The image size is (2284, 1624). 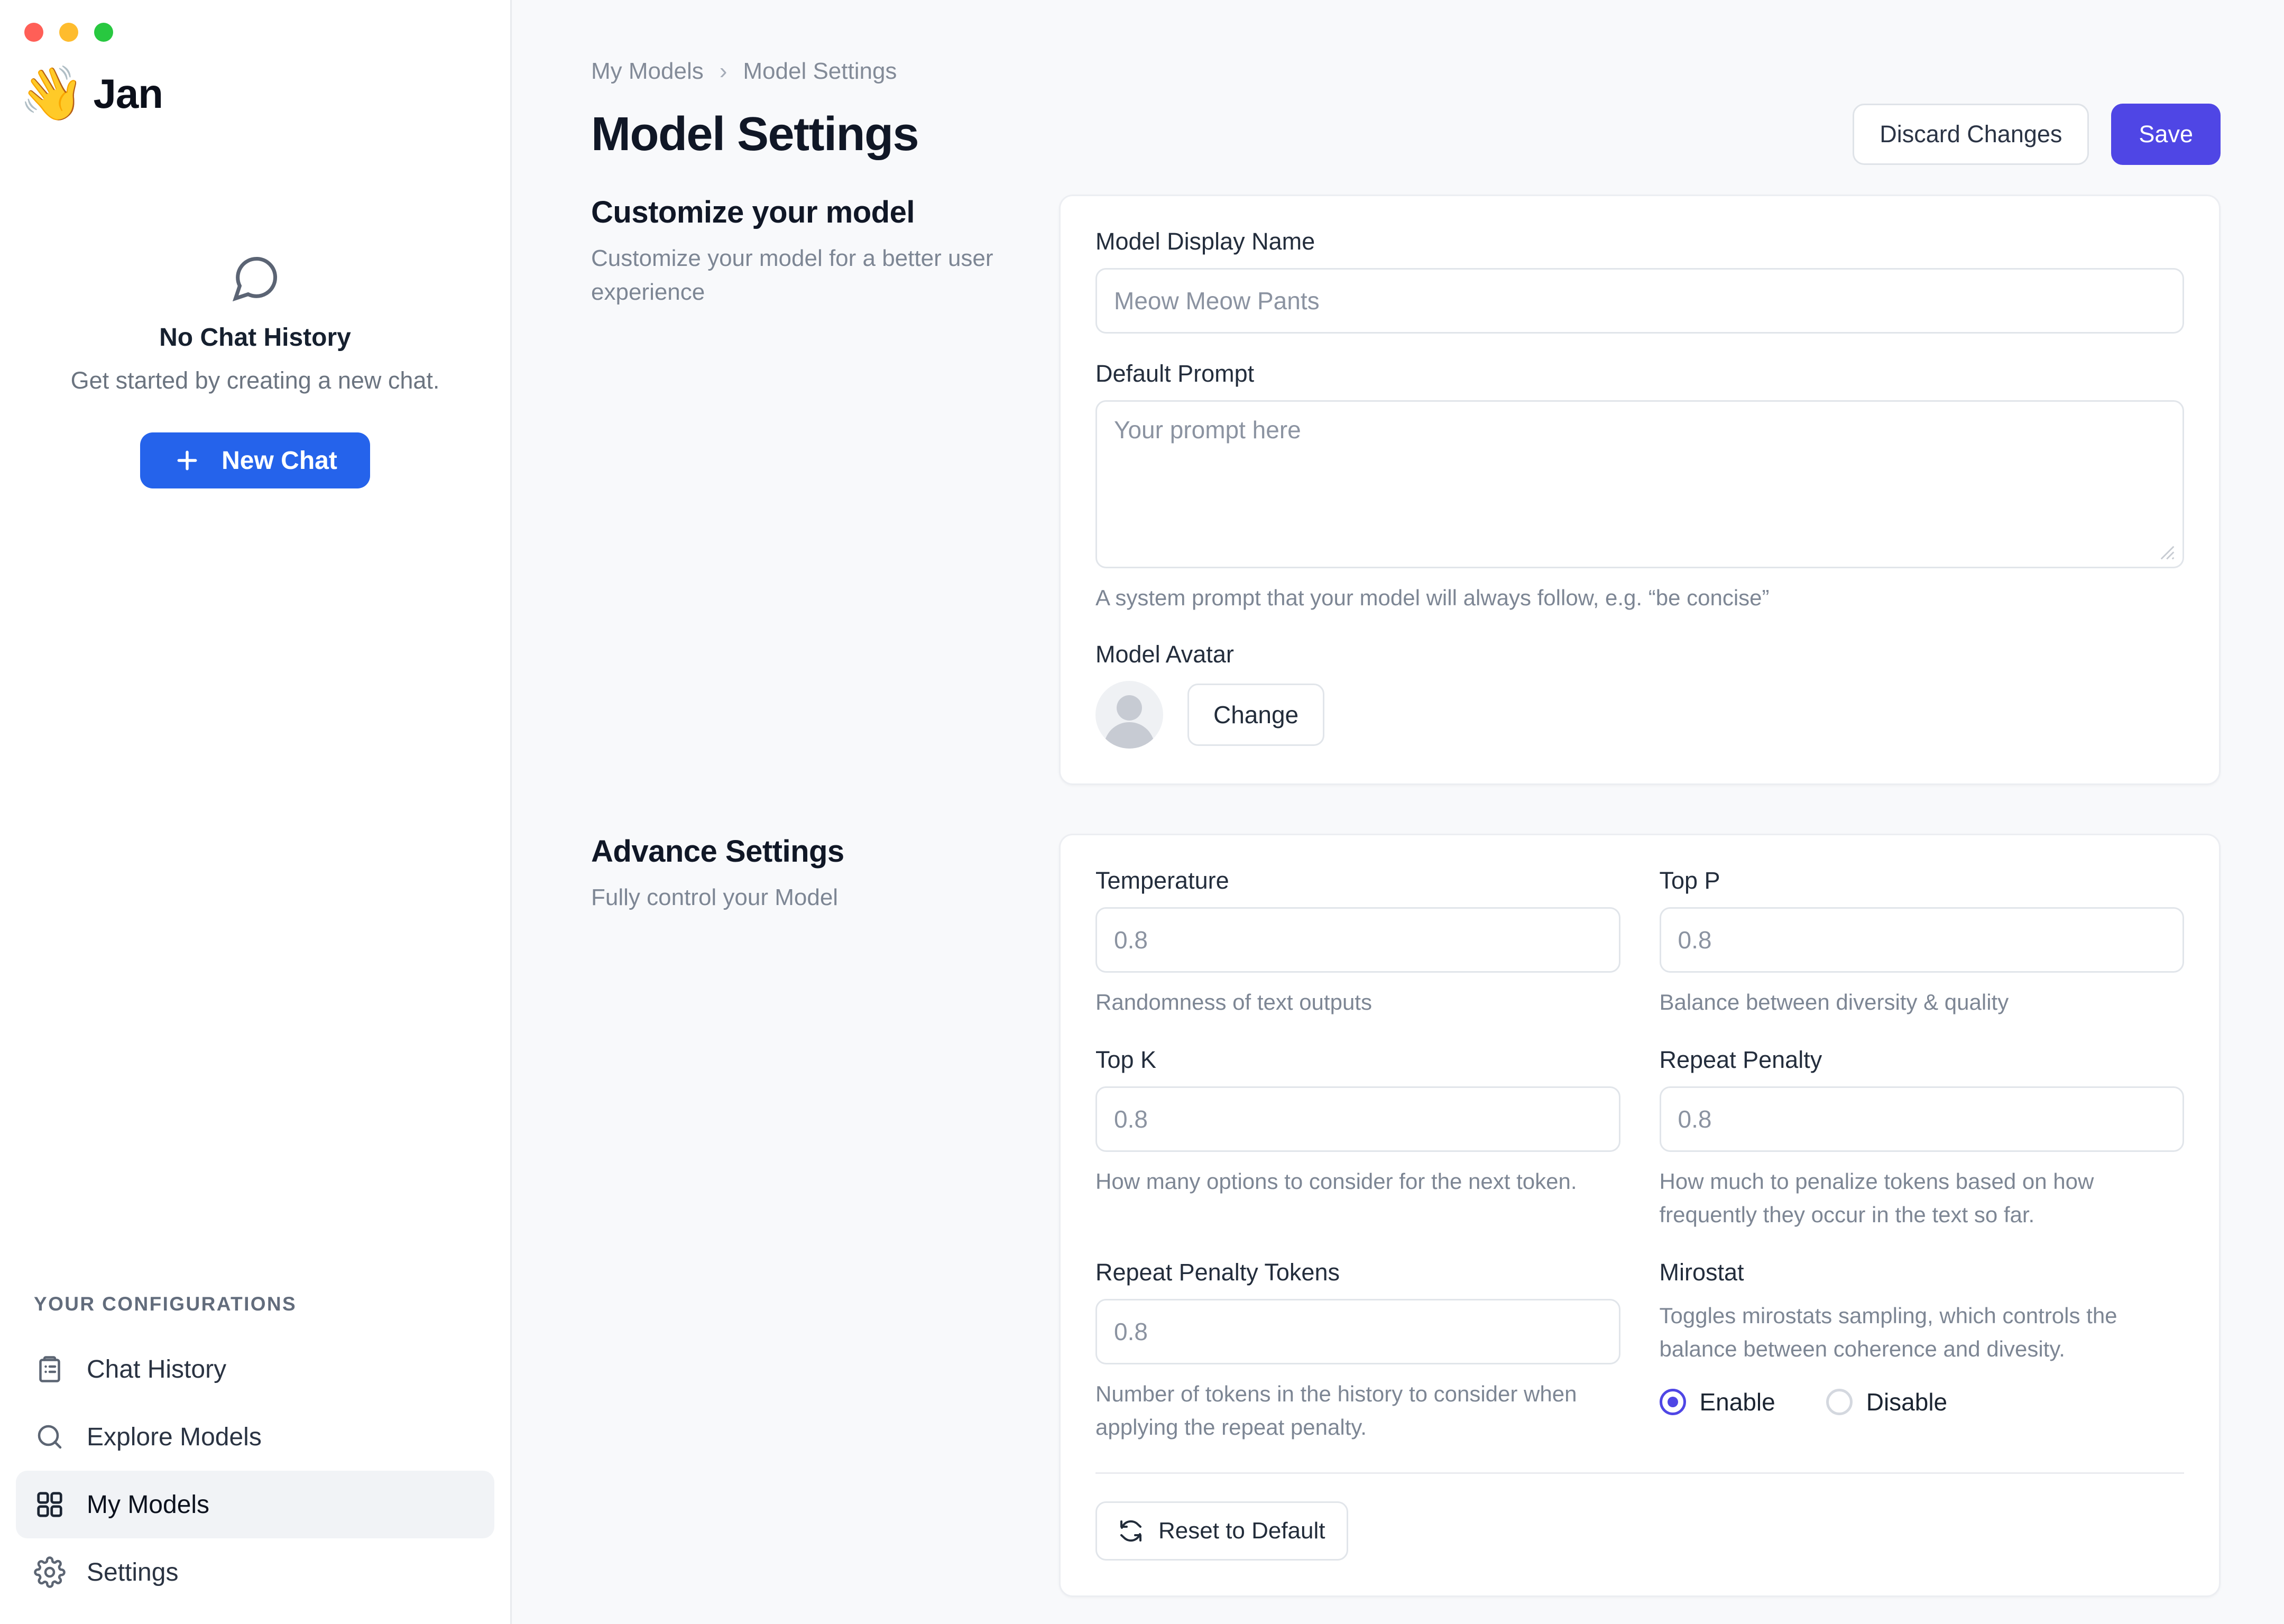 What do you see at coordinates (255, 21) in the screenshot?
I see `window-traffic-lights` at bounding box center [255, 21].